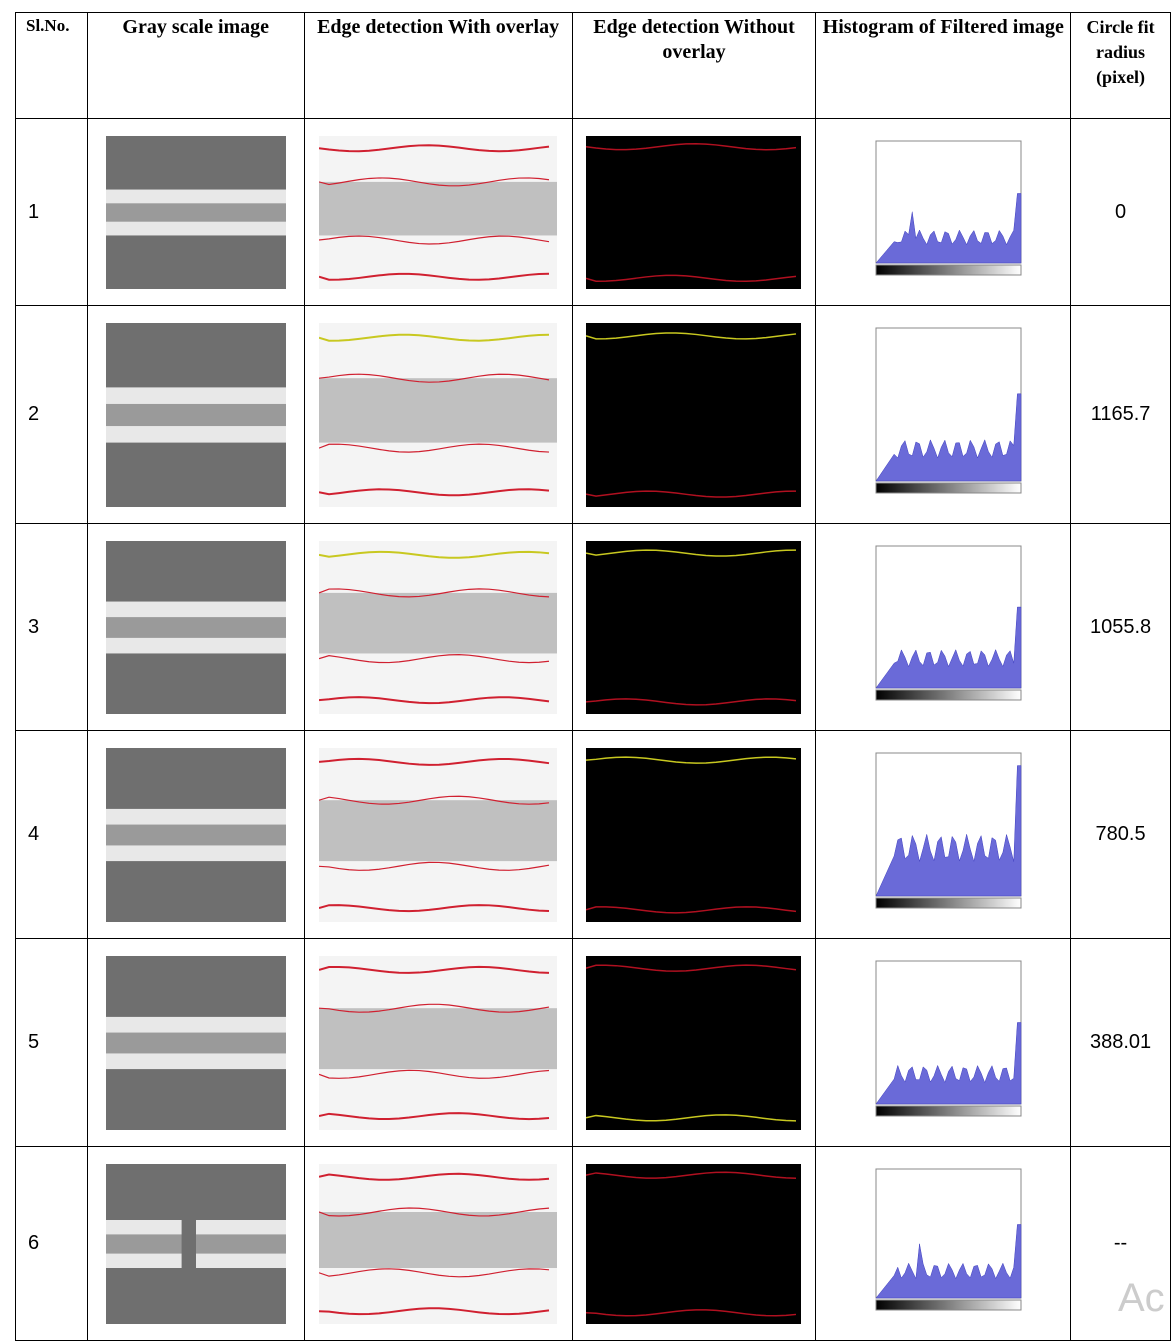 The width and height of the screenshot is (1171, 1341). Describe the element at coordinates (1120, 1243) in the screenshot. I see `radius-value: --` at that location.